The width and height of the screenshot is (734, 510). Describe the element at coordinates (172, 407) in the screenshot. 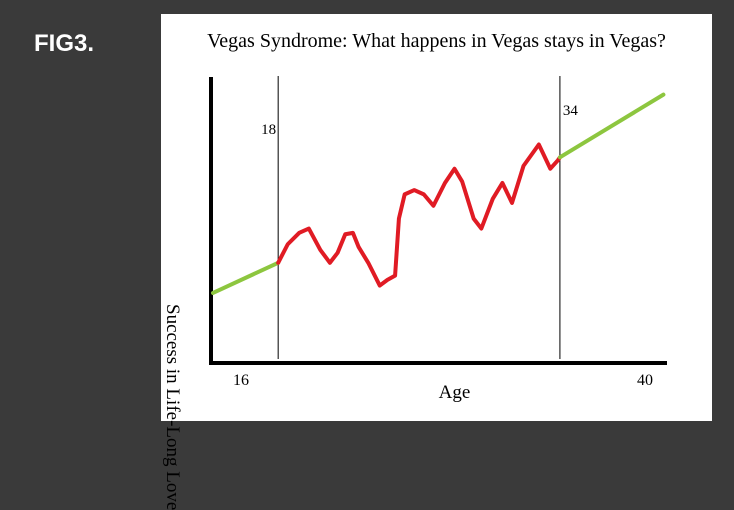

I see `y-axis-label: Success in Life-Long Love` at that location.